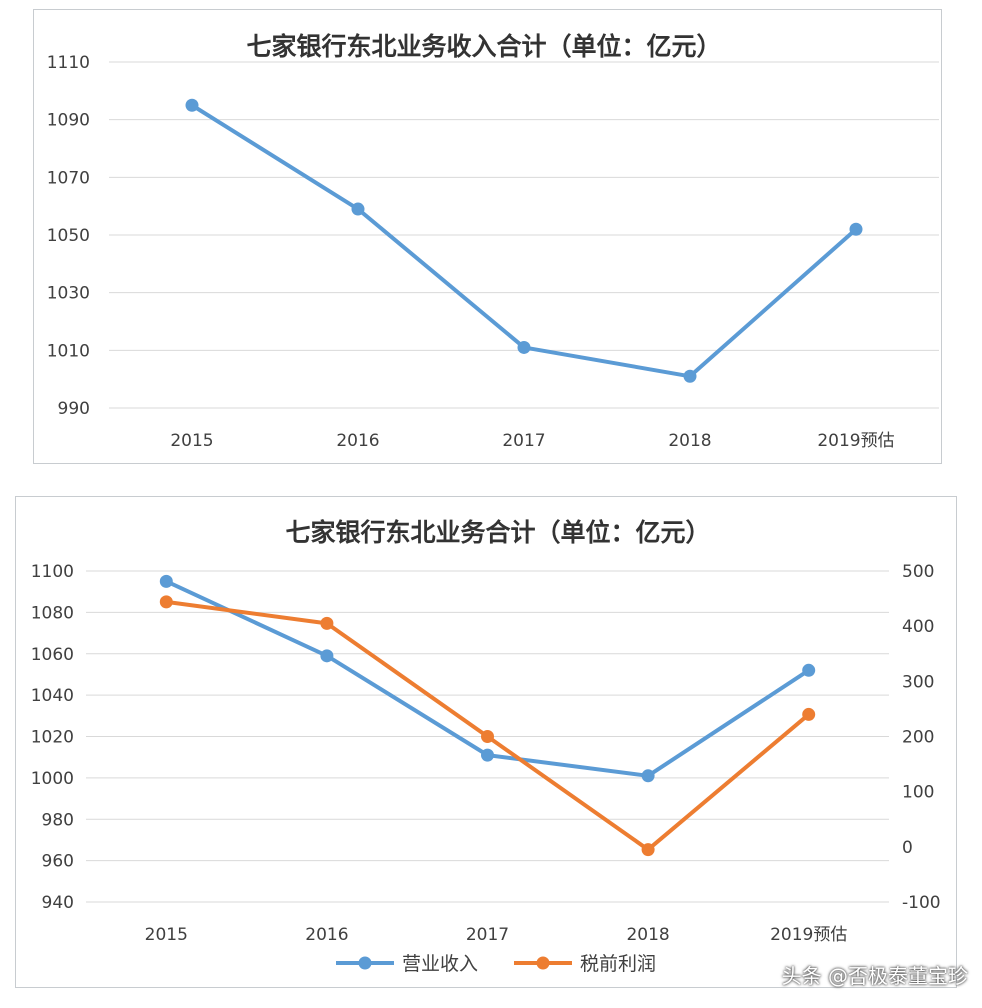 The height and width of the screenshot is (1008, 982). I want to click on legend-label: 营业收入, so click(440, 964).